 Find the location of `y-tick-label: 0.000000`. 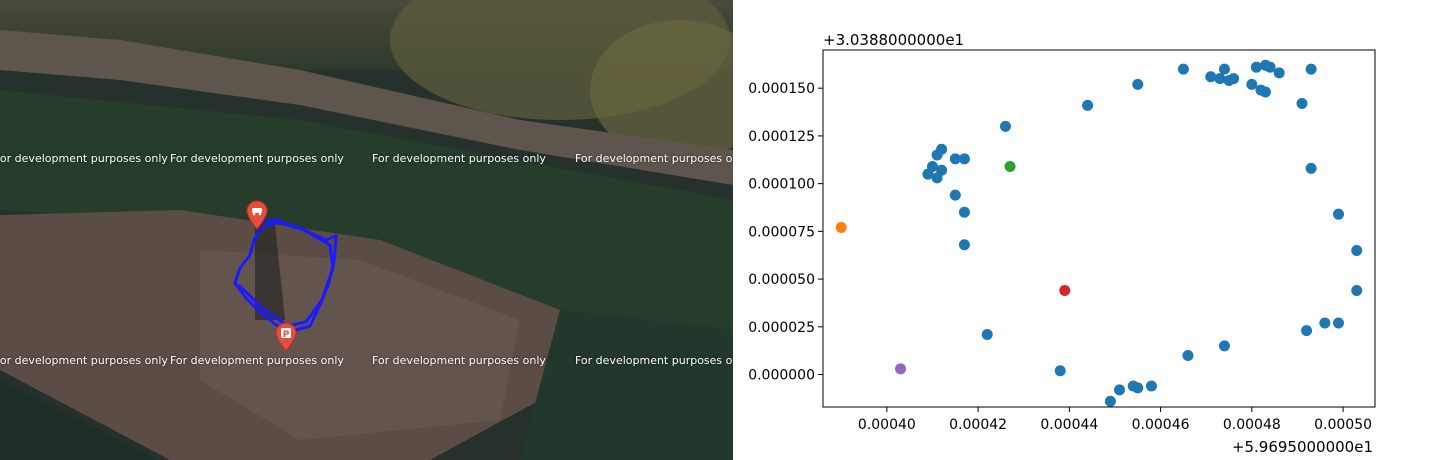

y-tick-label: 0.000000 is located at coordinates (781, 376).